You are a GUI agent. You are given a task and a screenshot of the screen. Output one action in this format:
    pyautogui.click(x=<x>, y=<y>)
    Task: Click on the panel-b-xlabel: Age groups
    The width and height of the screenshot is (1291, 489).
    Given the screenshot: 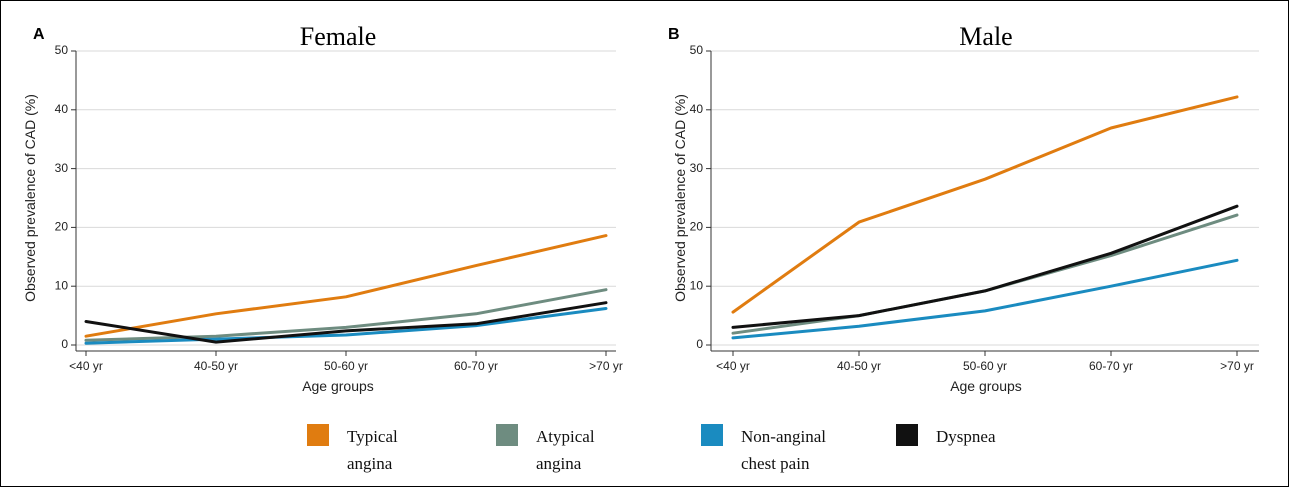 What is the action you would take?
    pyautogui.click(x=986, y=386)
    